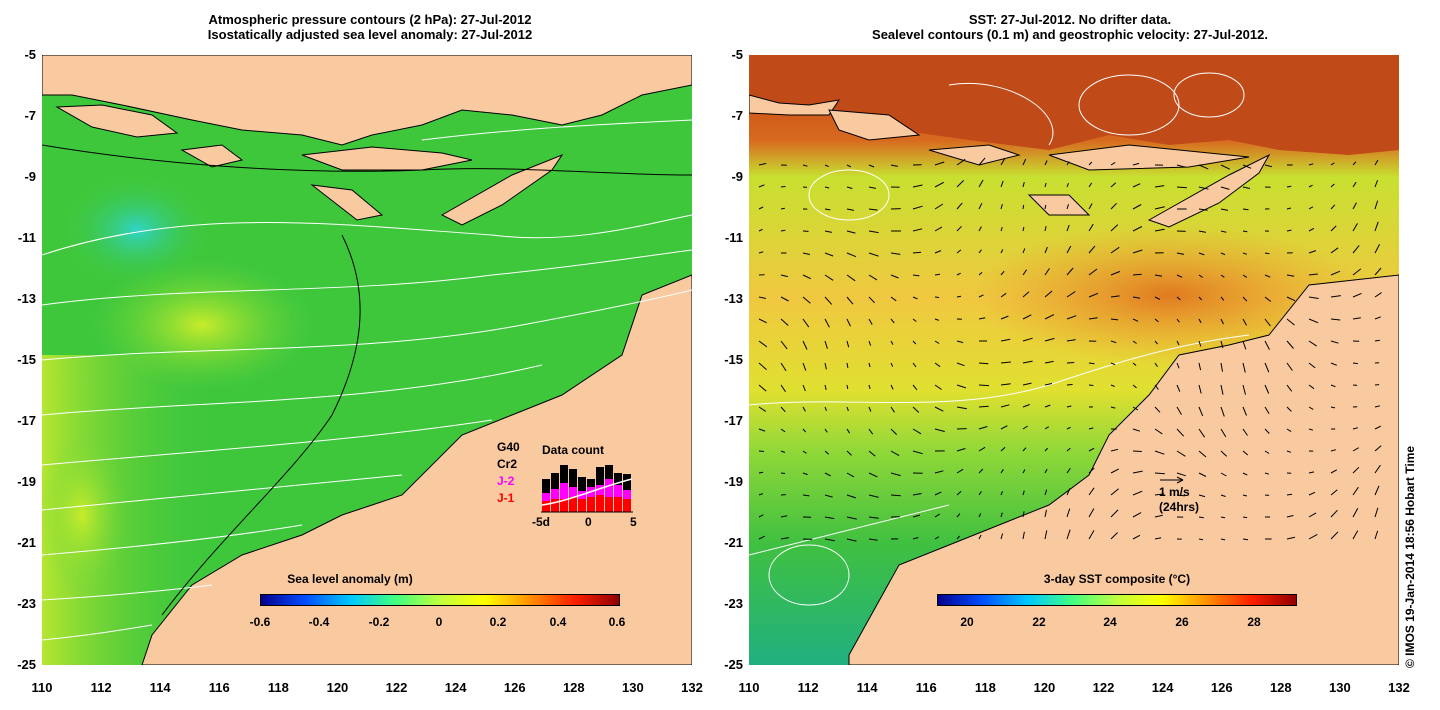 This screenshot has width=1440, height=710. Describe the element at coordinates (137, 230) in the screenshot. I see `sla-low-anomaly` at that location.